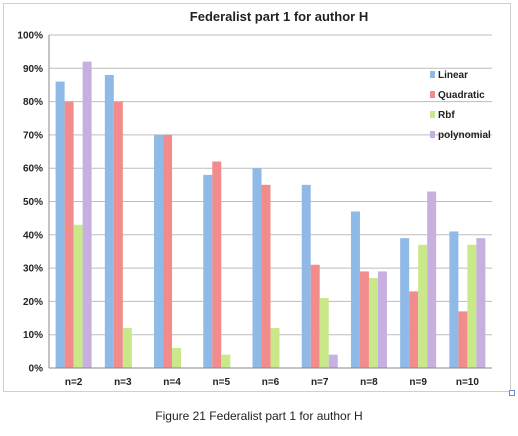 This screenshot has height=436, width=518. What do you see at coordinates (33, 102) in the screenshot?
I see `y-tick-label: 80%` at bounding box center [33, 102].